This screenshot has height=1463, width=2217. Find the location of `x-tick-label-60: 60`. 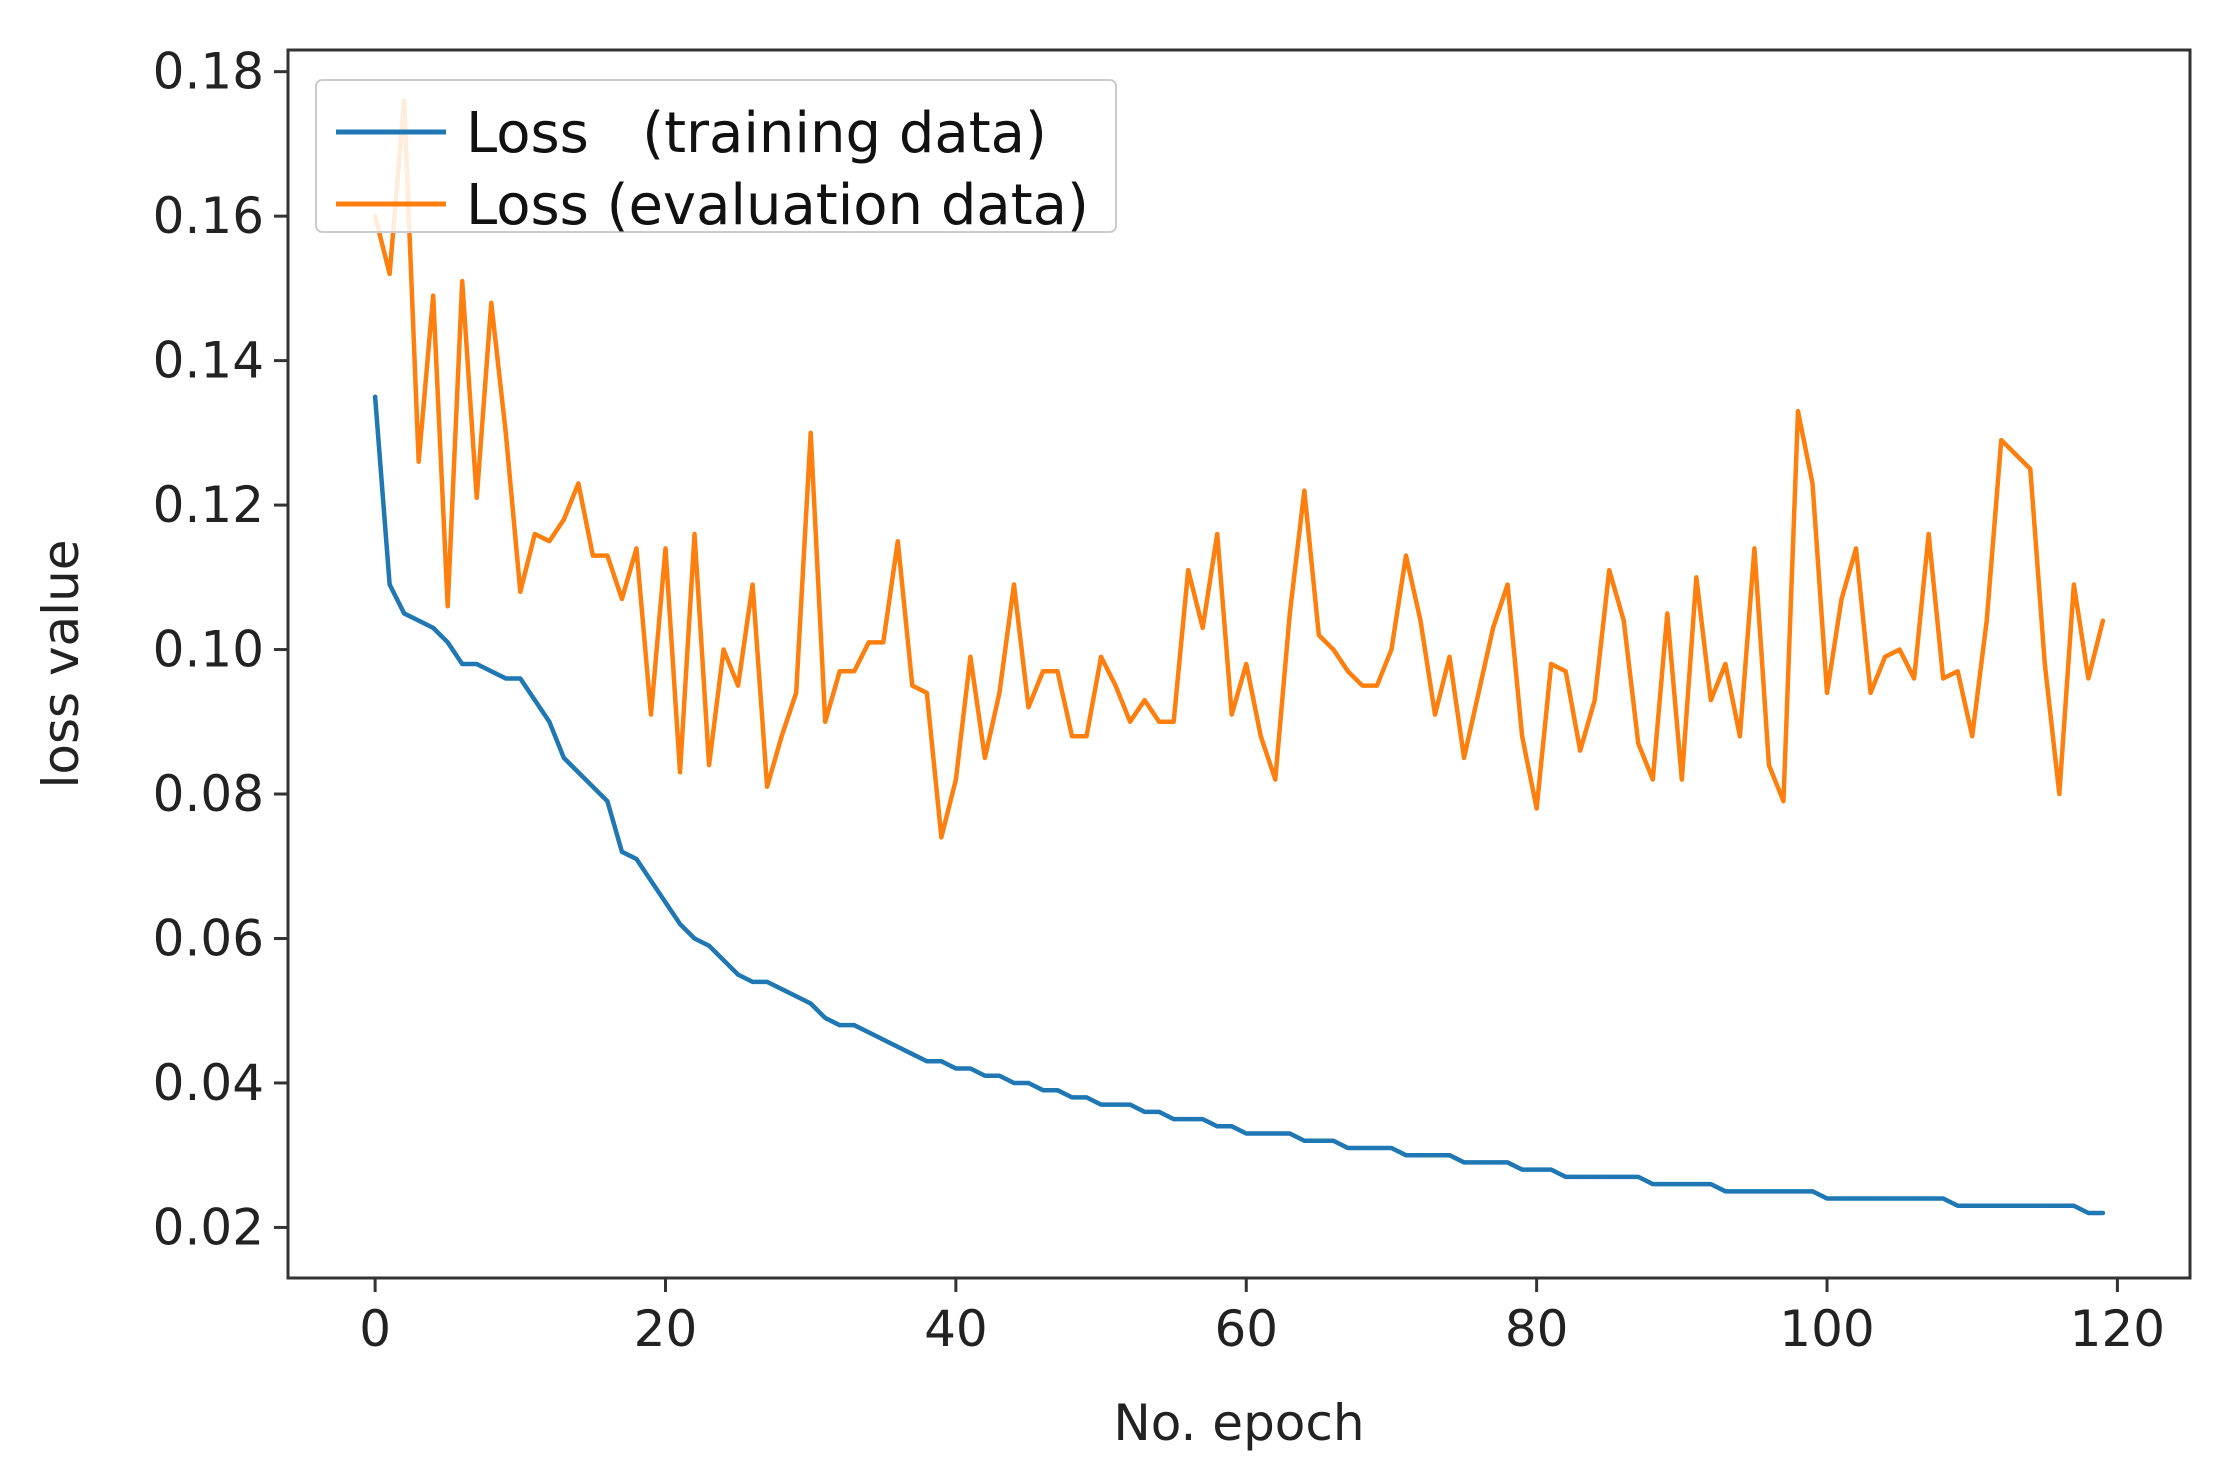

x-tick-label-60: 60 is located at coordinates (1246, 1329).